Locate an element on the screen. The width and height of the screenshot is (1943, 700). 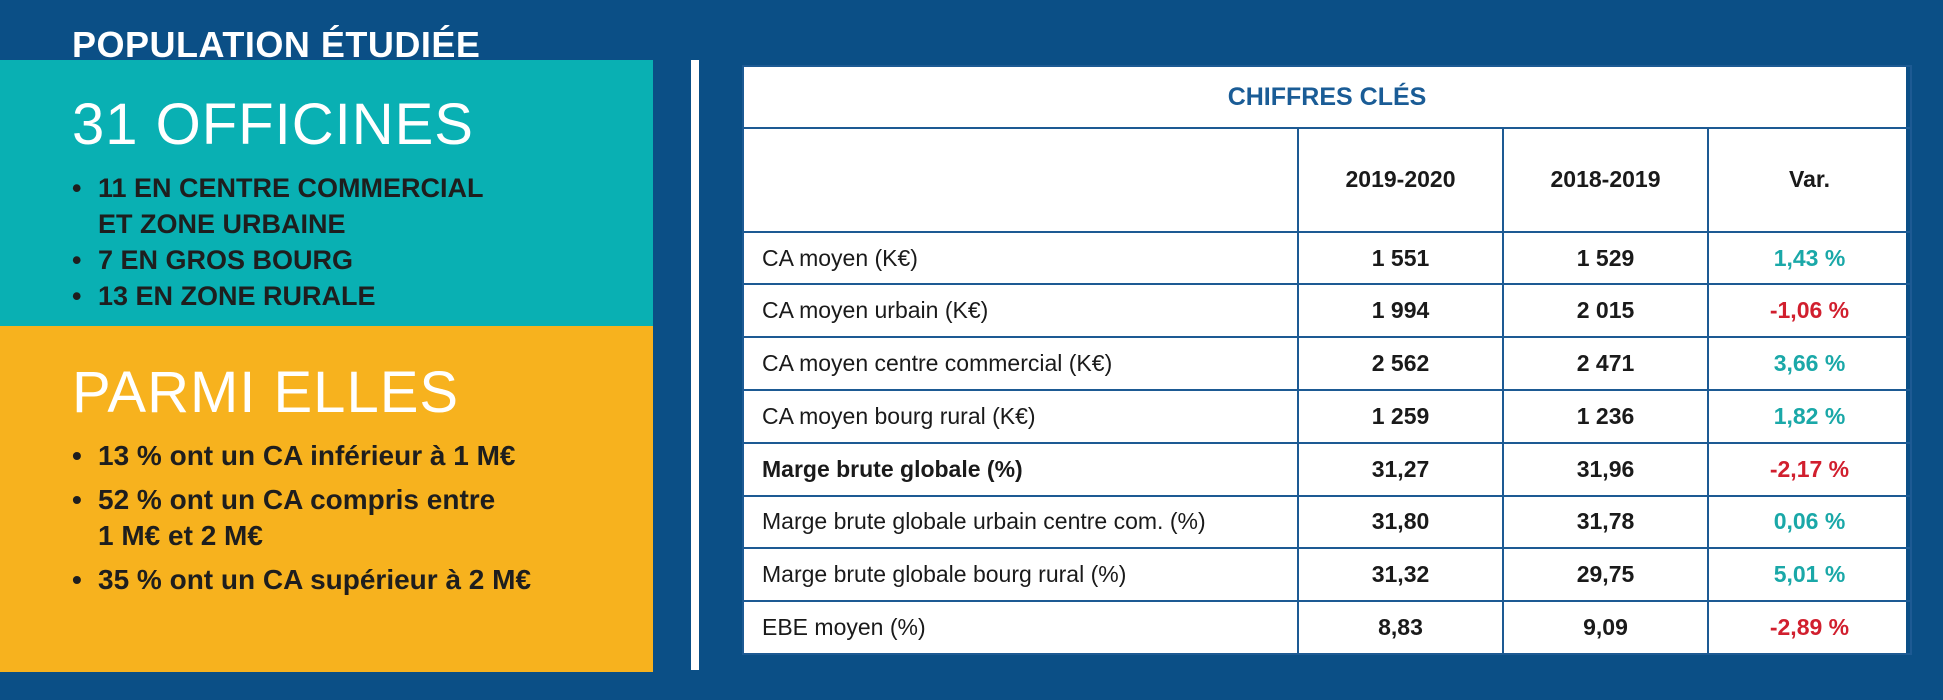
column-header is located at coordinates (1020, 180).